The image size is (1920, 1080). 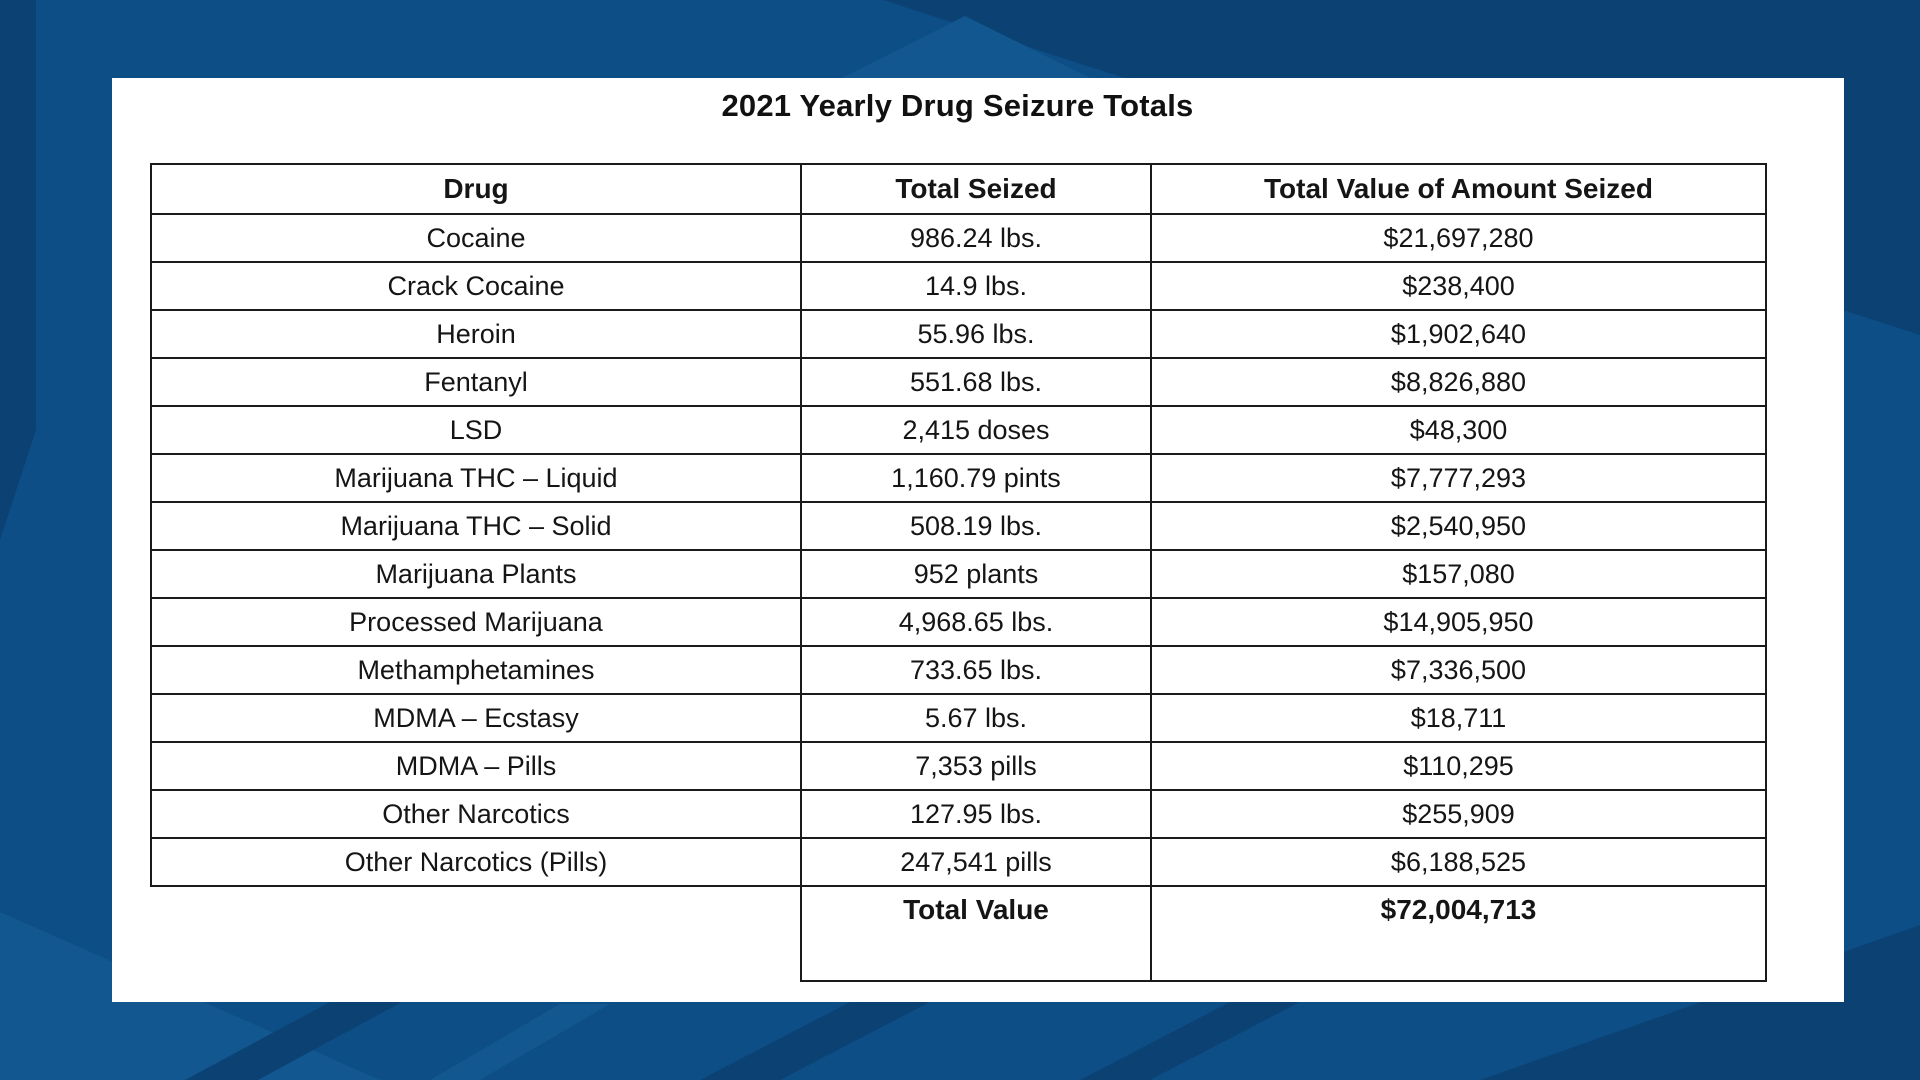 What do you see at coordinates (476, 670) in the screenshot?
I see `drug-cell: Methamphetamines` at bounding box center [476, 670].